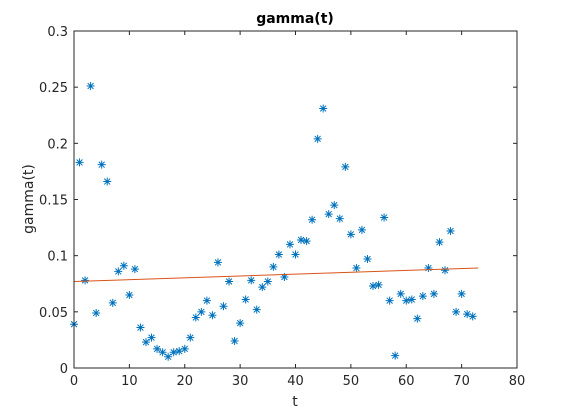 Image resolution: width=570 pixels, height=413 pixels. Describe the element at coordinates (276, 274) in the screenshot. I see `trend-line` at that location.